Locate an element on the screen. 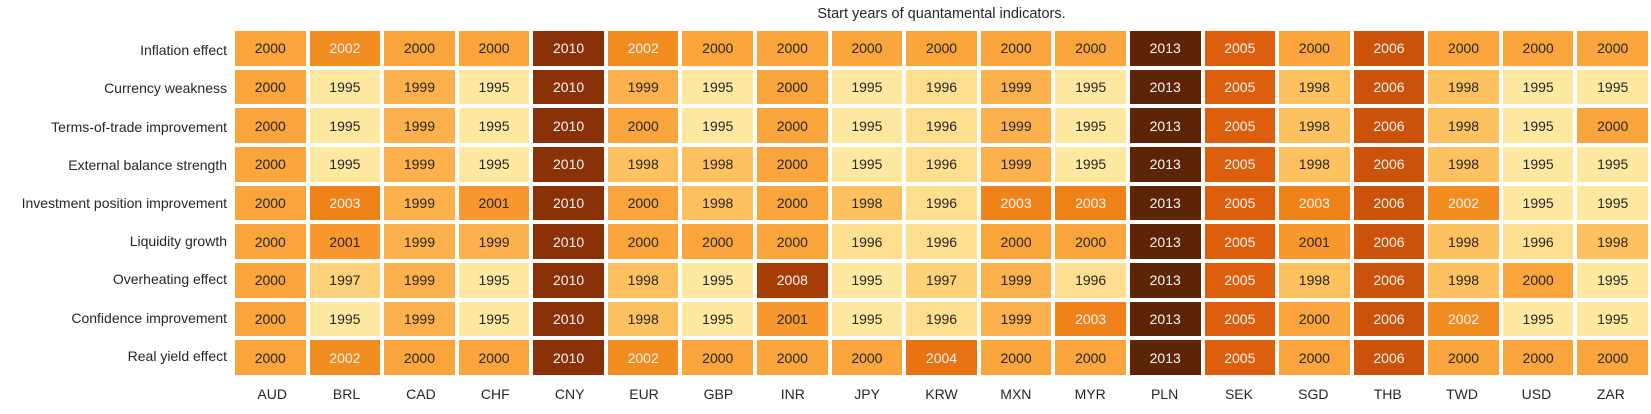 The width and height of the screenshot is (1651, 414). x-tick-label: GBP is located at coordinates (718, 394).